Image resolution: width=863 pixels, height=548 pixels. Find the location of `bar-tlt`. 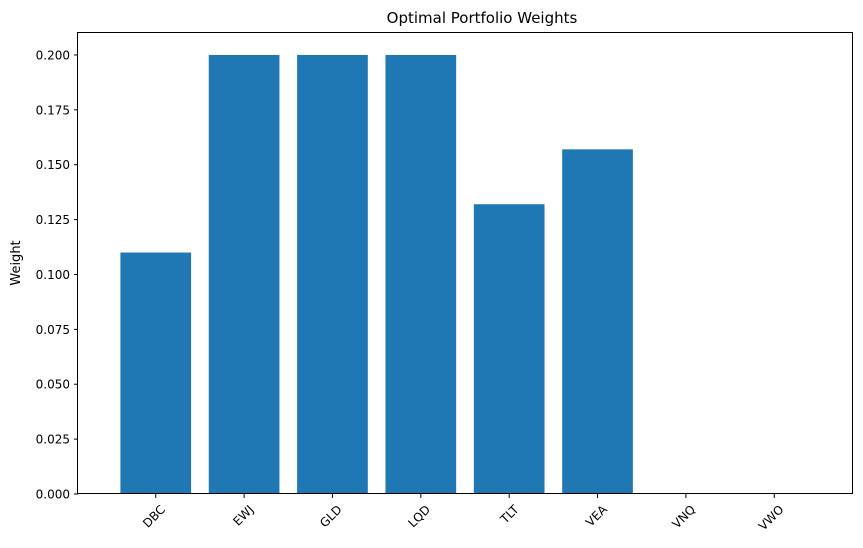

bar-tlt is located at coordinates (509, 349).